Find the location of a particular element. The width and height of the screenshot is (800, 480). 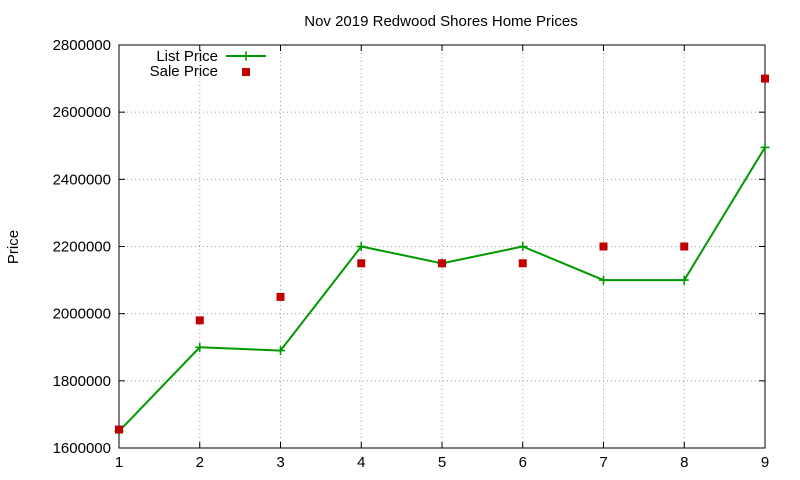

legend-marker-list-price is located at coordinates (246, 56).